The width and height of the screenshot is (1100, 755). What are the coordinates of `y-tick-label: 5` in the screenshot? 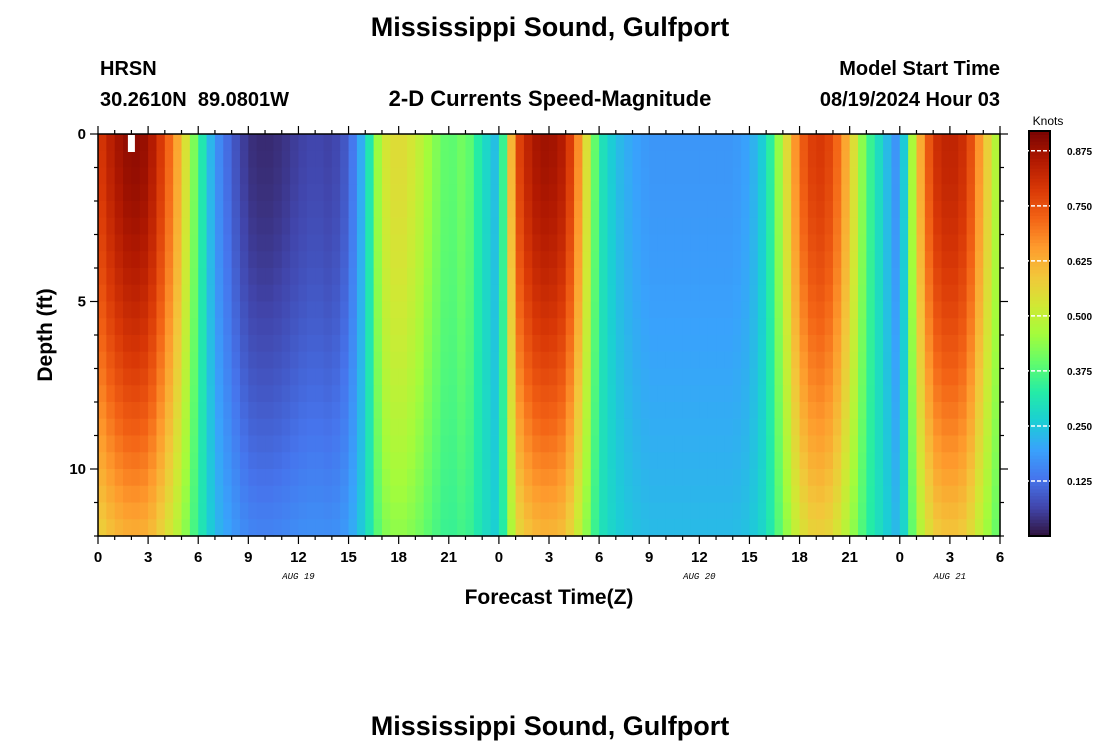 It's located at (82, 302).